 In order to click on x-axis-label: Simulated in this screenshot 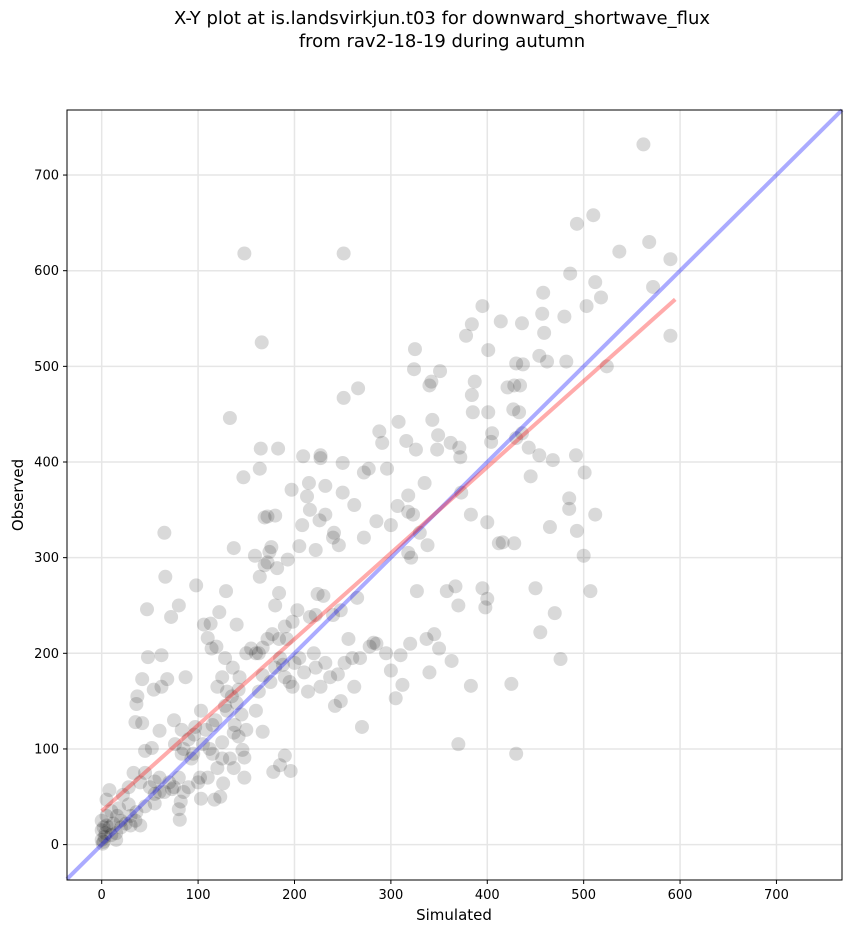, I will do `click(454, 915)`.